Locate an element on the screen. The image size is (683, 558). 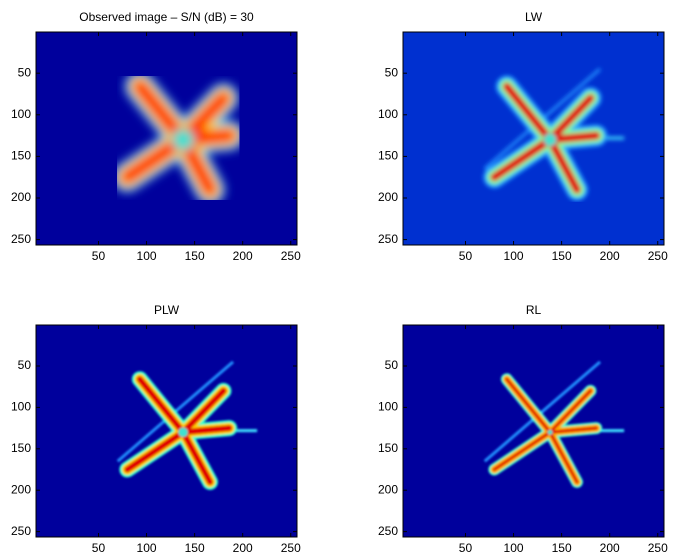
subplot-title: RL is located at coordinates (534, 310).